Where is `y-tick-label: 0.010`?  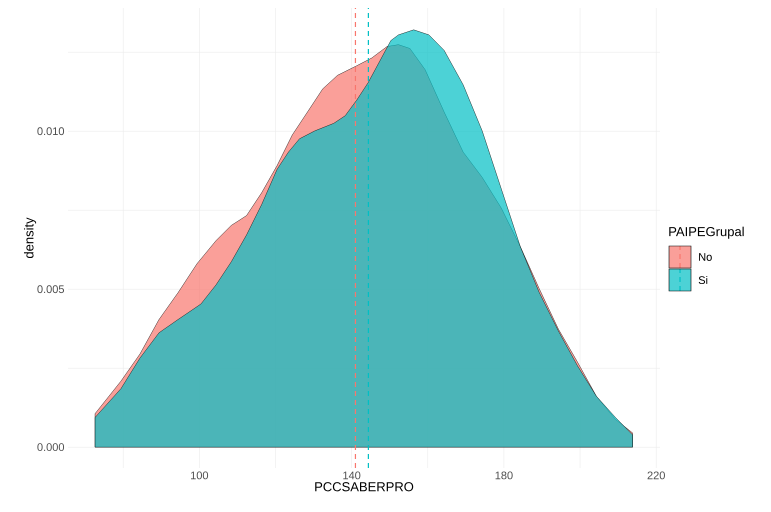
y-tick-label: 0.010 is located at coordinates (50, 131).